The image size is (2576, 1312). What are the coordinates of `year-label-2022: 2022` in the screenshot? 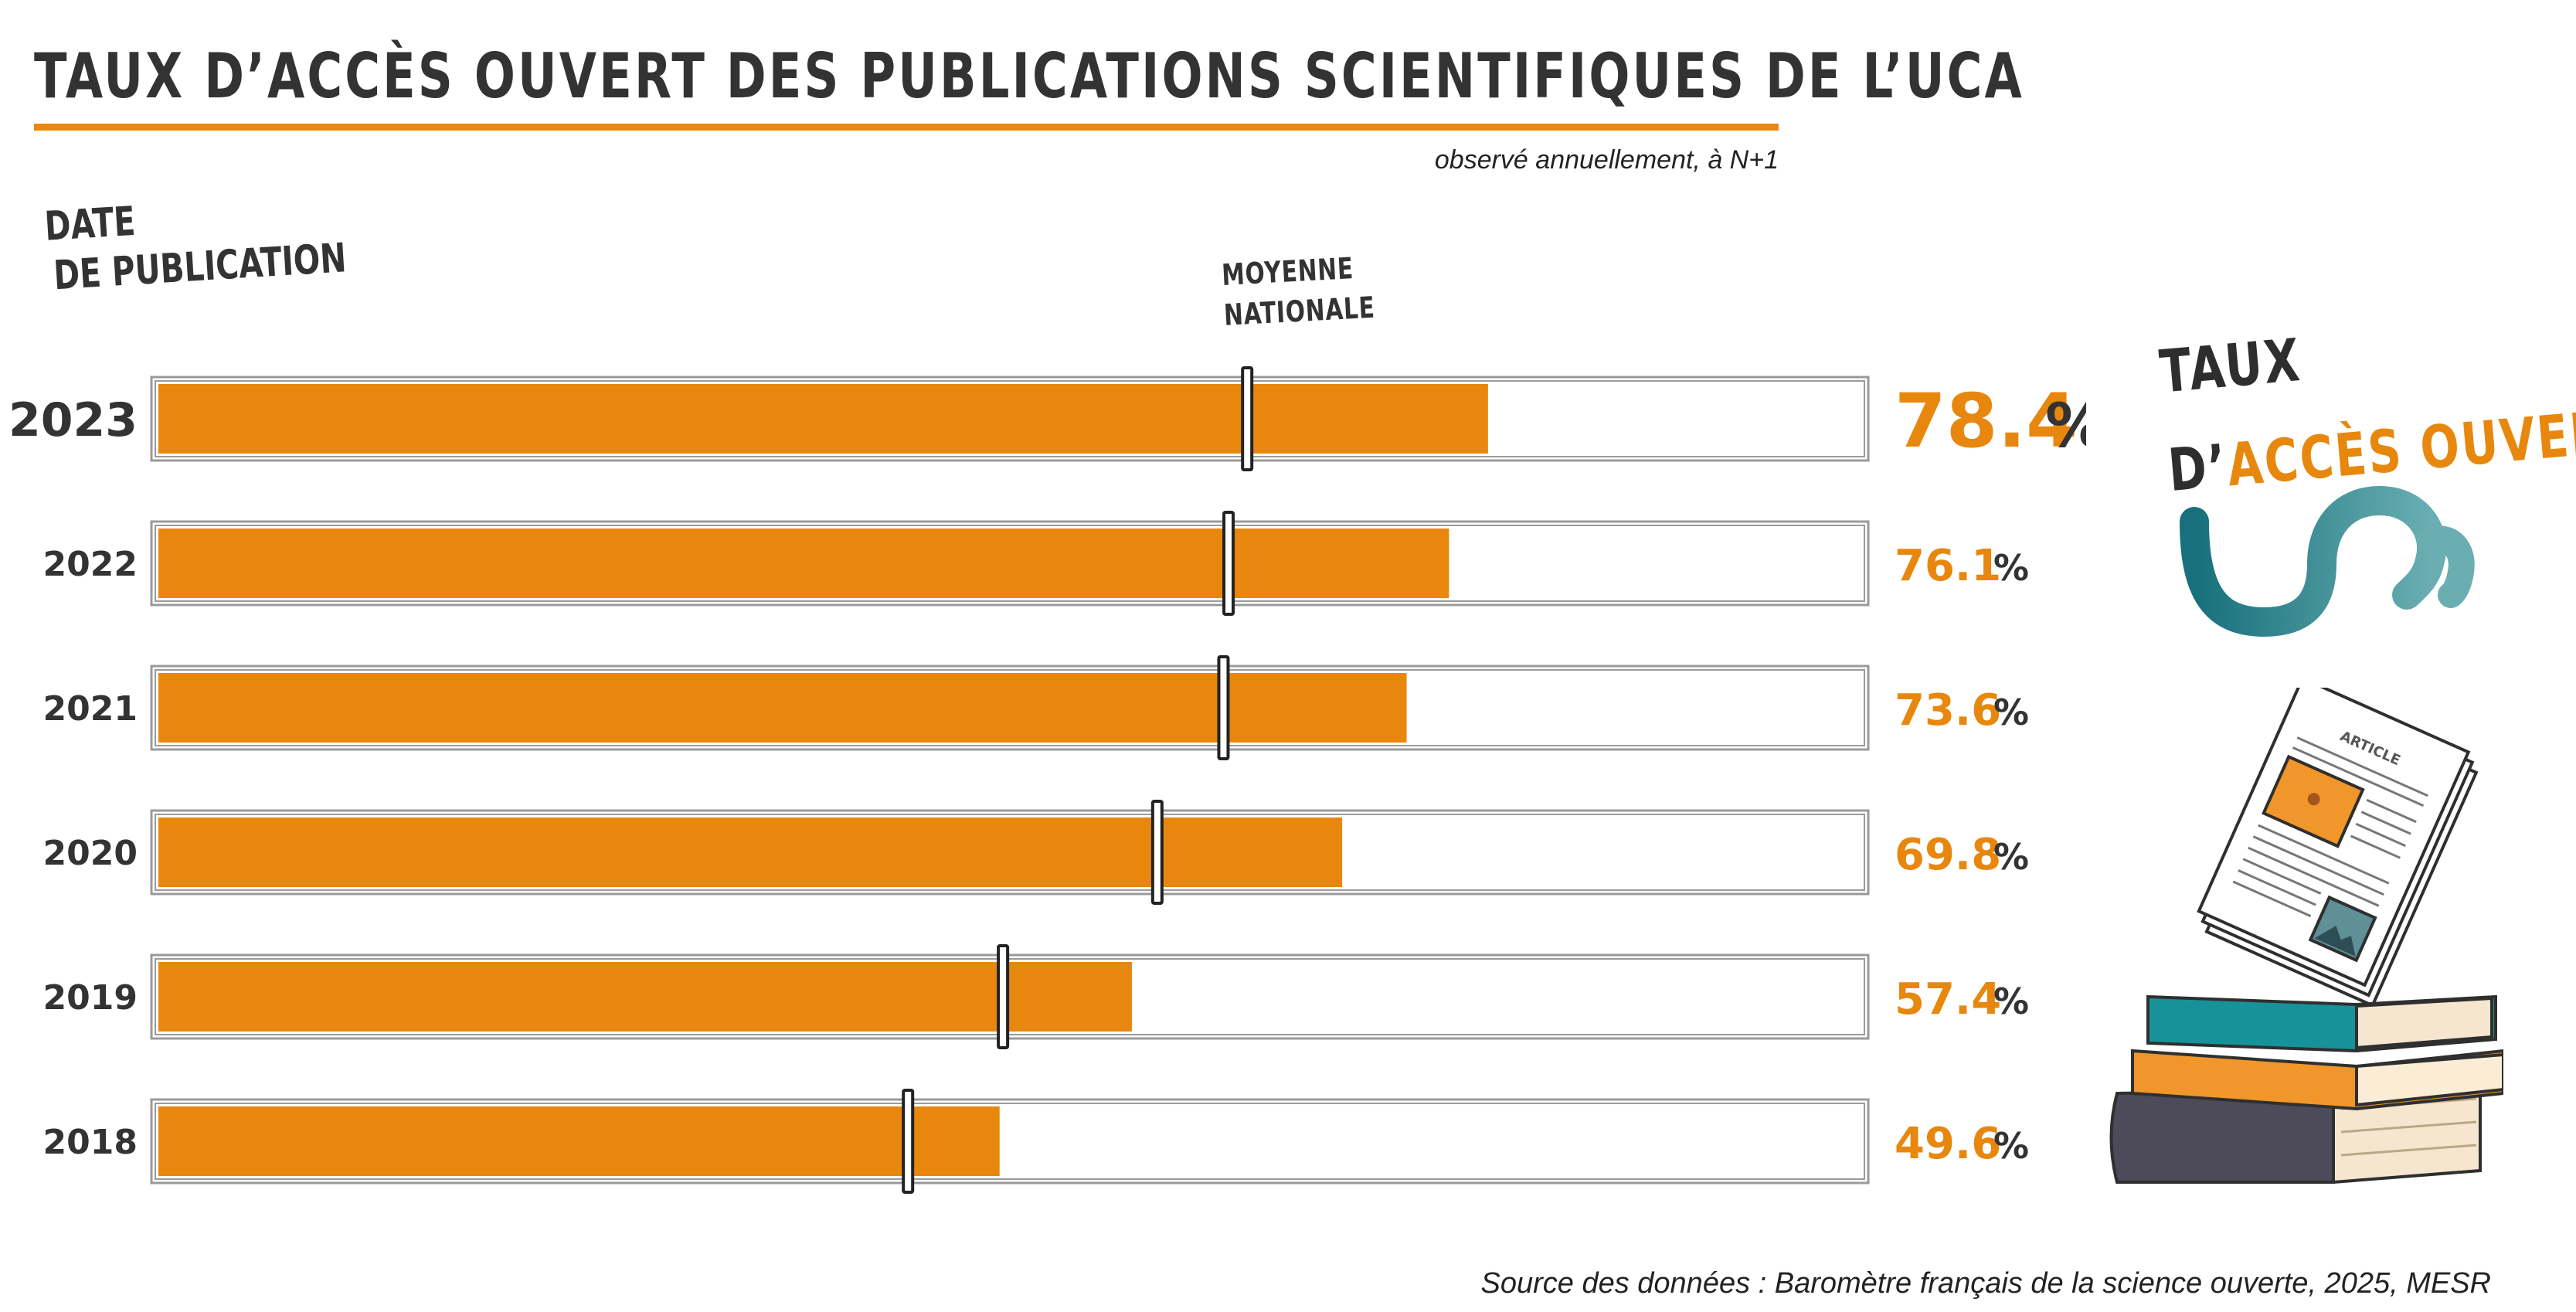 It's located at (90, 564).